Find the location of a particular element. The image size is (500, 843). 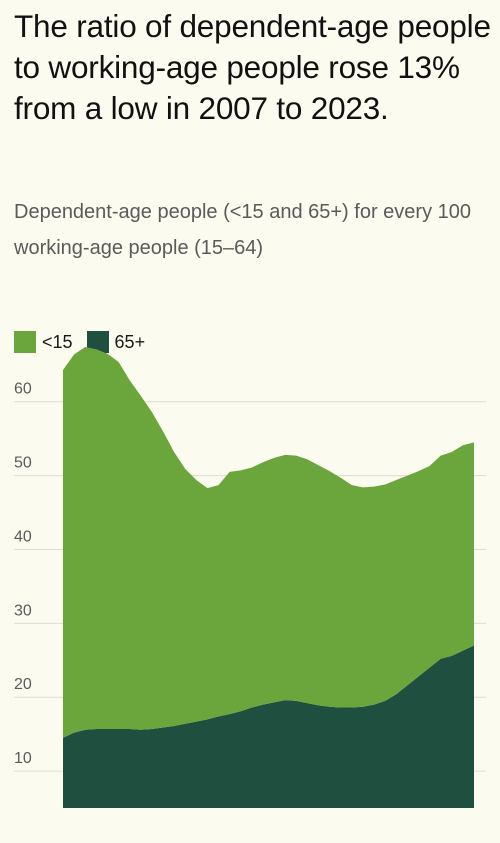

y-tick-label-60: 60 is located at coordinates (23, 389).